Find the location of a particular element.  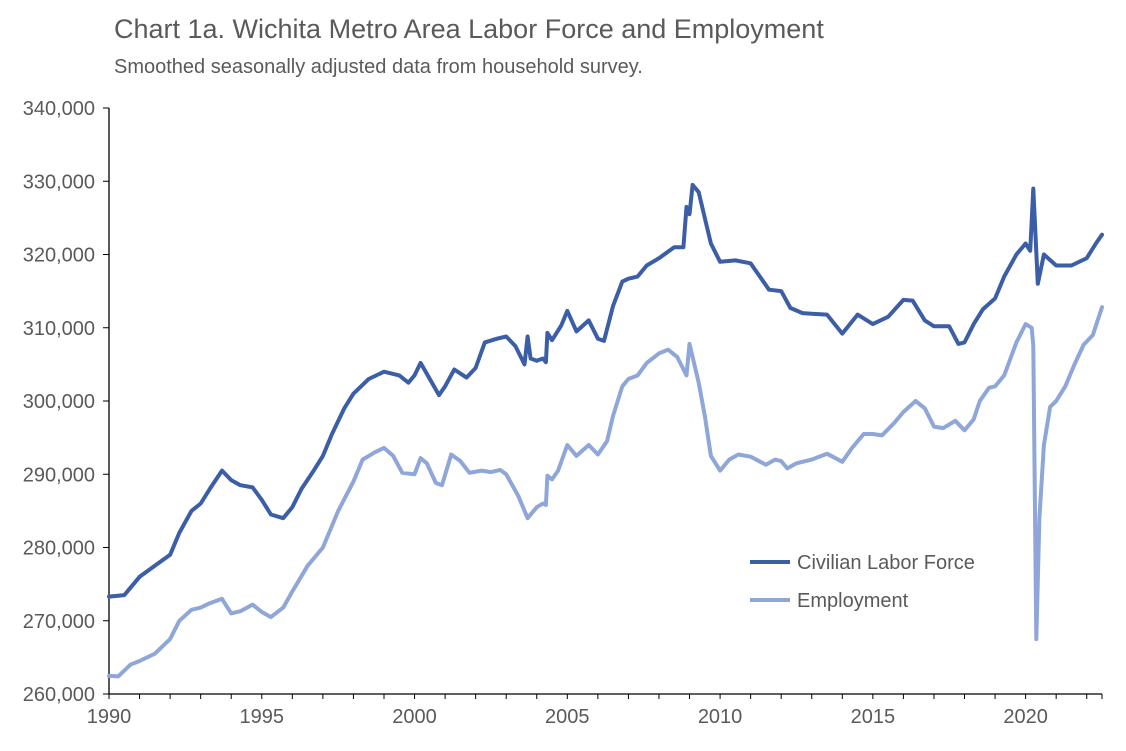

y-tick-label: 310,000 is located at coordinates (59, 329).